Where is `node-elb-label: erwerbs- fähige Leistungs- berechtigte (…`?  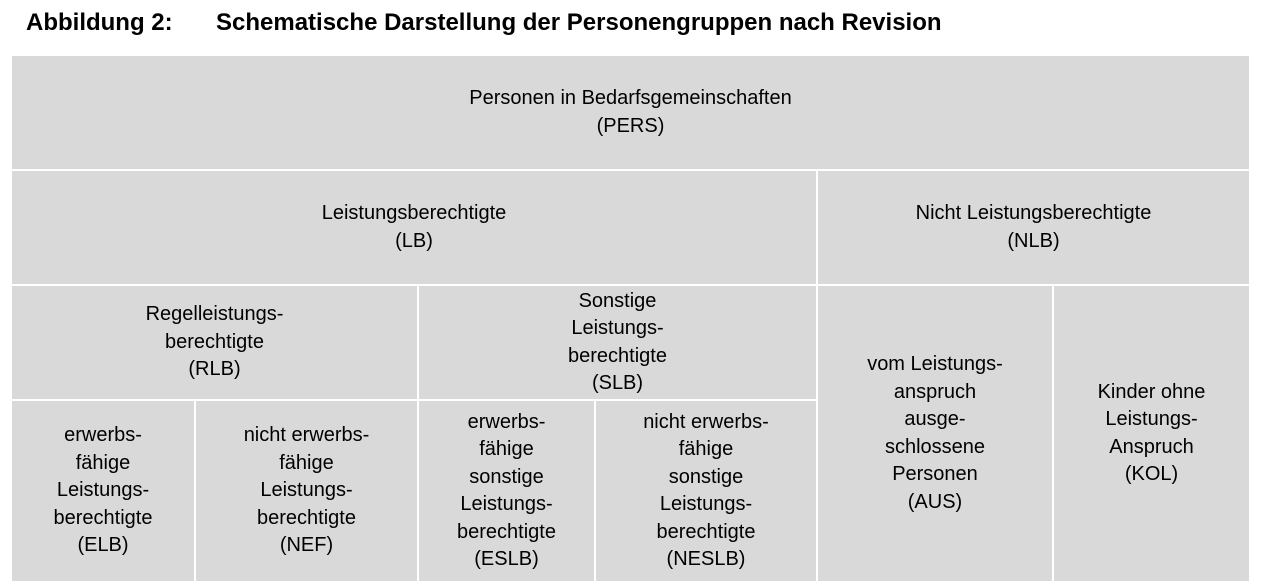 node-elb-label: erwerbs- fähige Leistungs- berechtigte (… is located at coordinates (103, 490).